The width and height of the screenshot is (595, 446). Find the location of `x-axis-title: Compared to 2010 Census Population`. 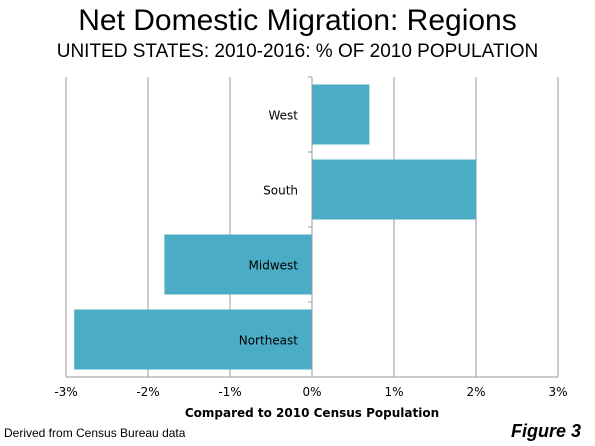

x-axis-title: Compared to 2010 Census Population is located at coordinates (312, 413).